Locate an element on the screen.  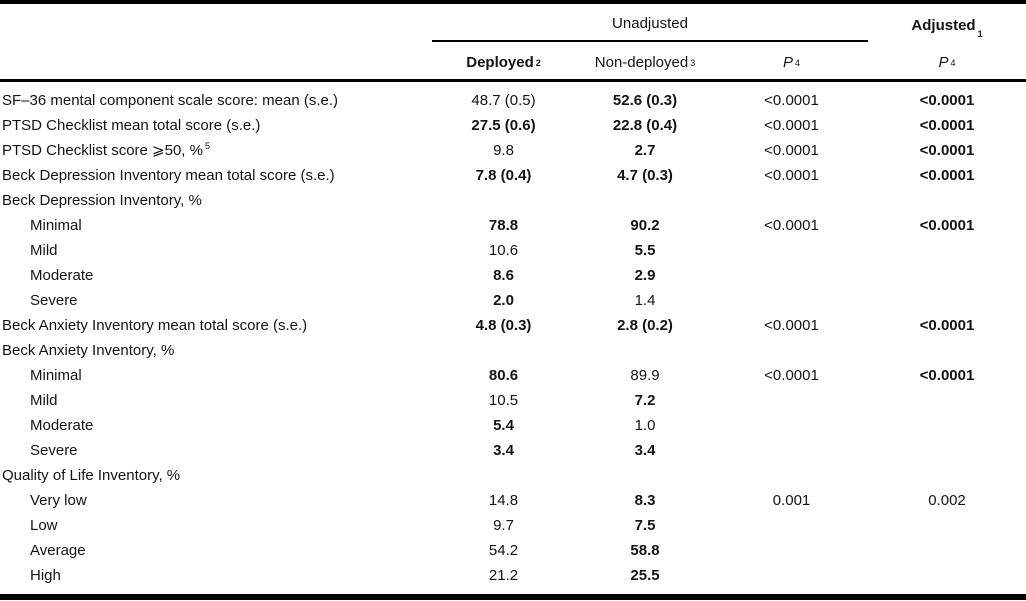
table-row: Beck Depression Inventory, % is located at coordinates (513, 200).